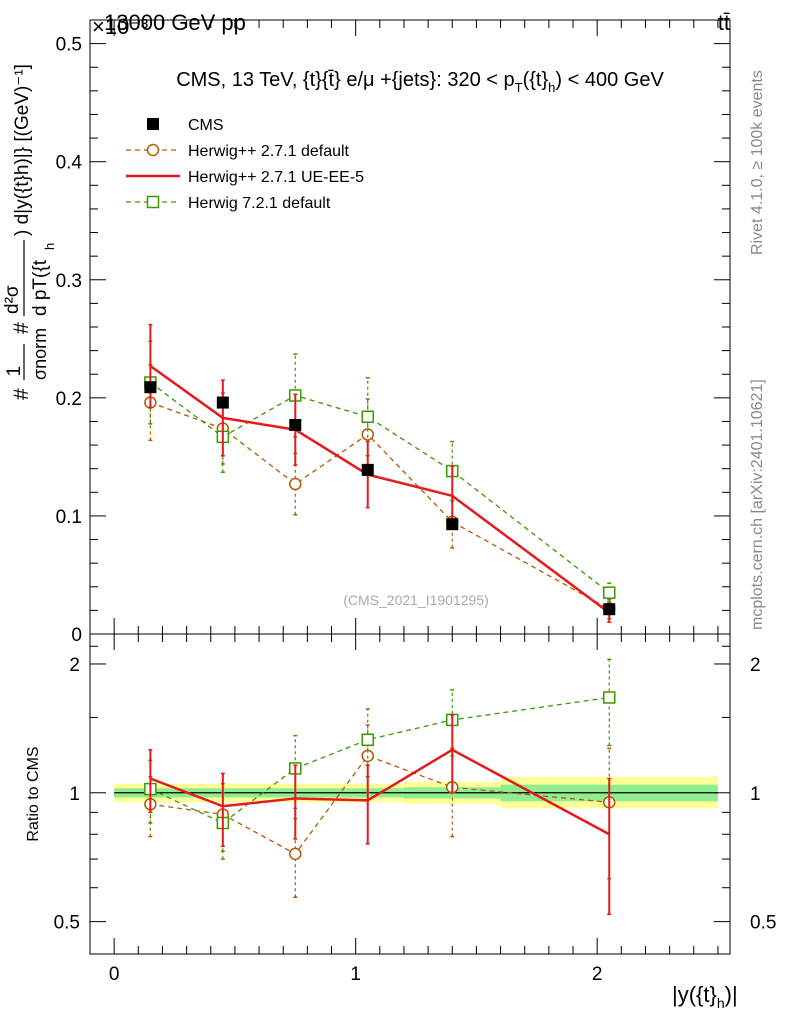  What do you see at coordinates (597, 974) in the screenshot?
I see `x-tick-label: 2` at bounding box center [597, 974].